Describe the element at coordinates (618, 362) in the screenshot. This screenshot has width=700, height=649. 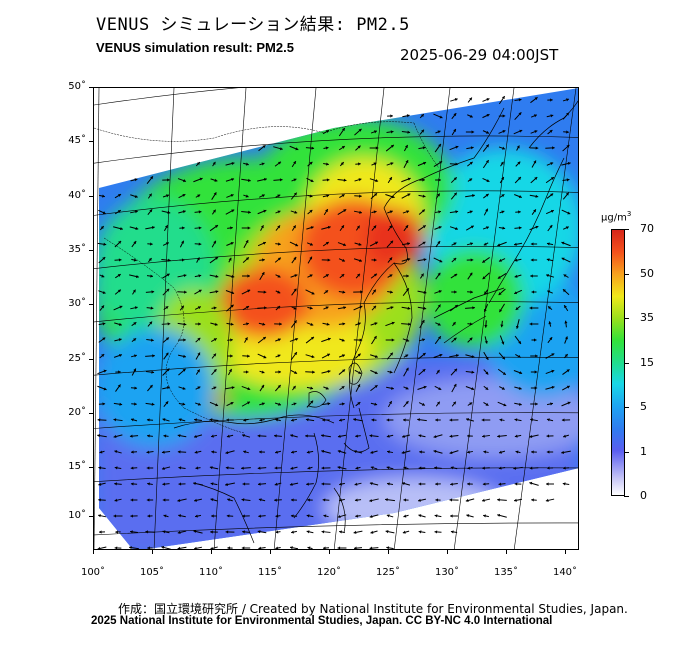
I see `colorbar` at that location.